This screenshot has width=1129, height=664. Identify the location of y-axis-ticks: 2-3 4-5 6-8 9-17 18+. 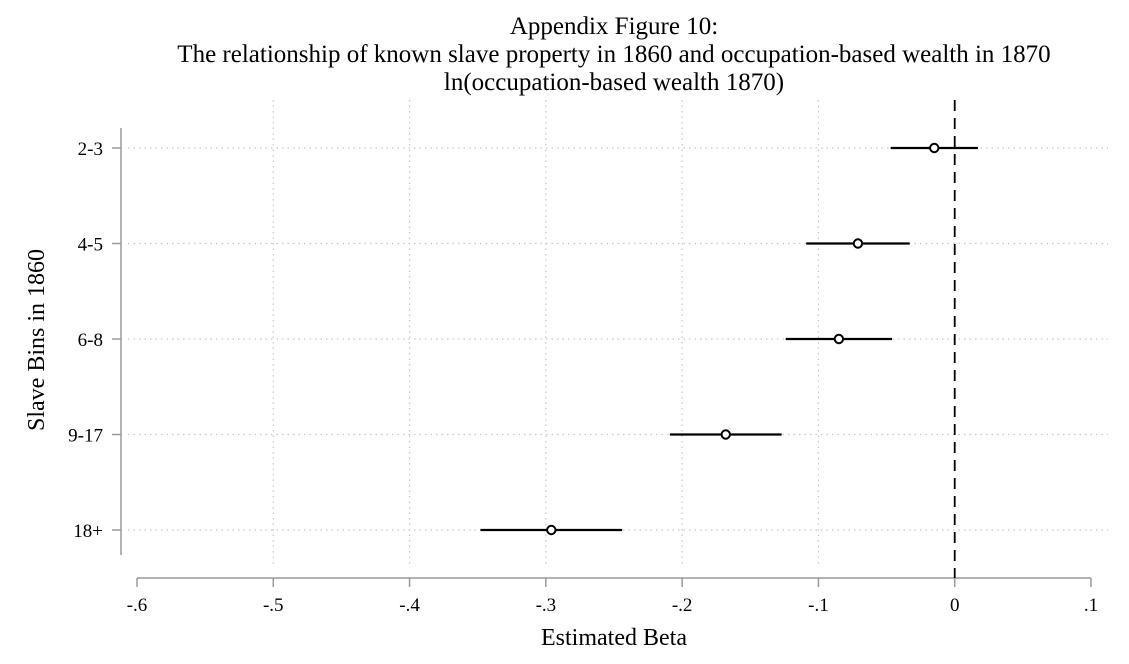
(94, 340).